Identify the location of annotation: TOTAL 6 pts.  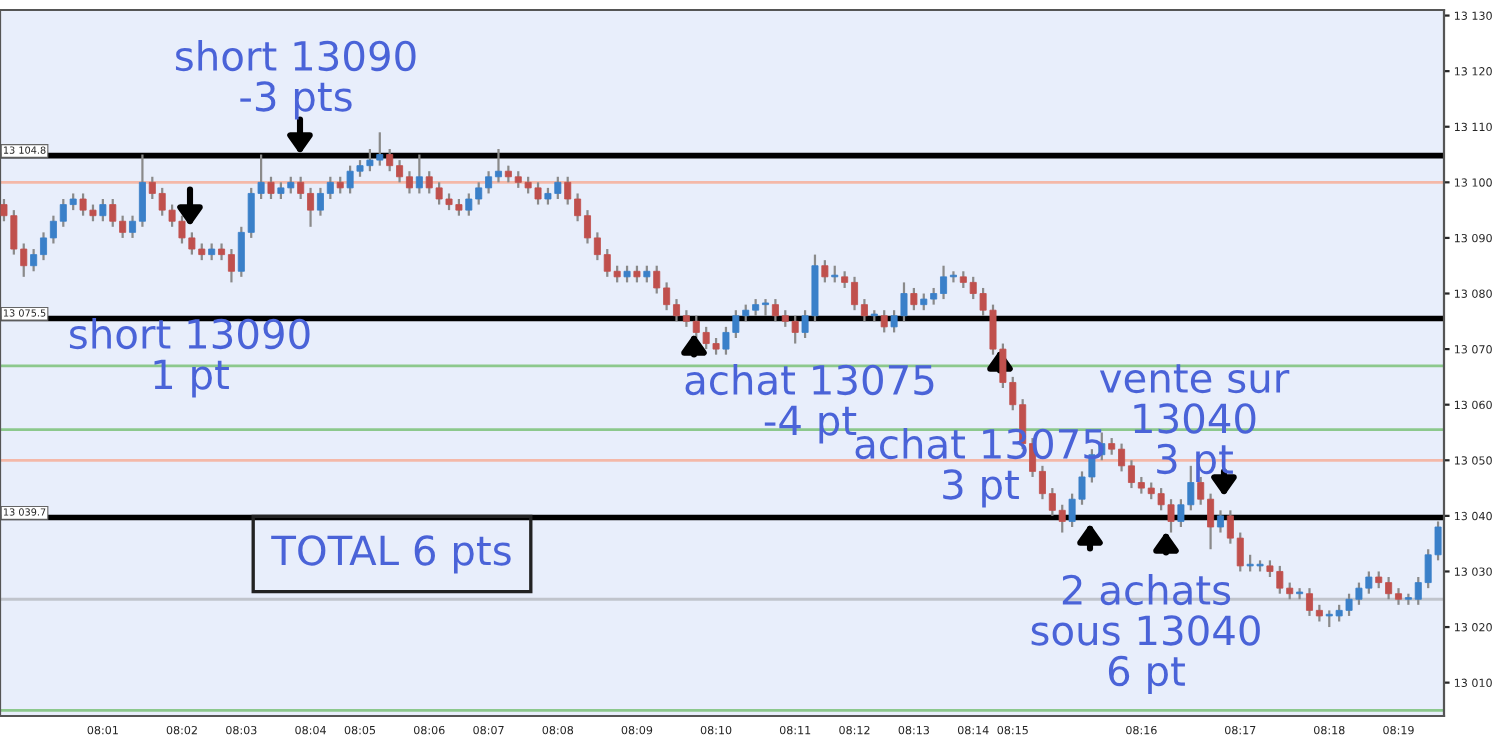
(391, 554).